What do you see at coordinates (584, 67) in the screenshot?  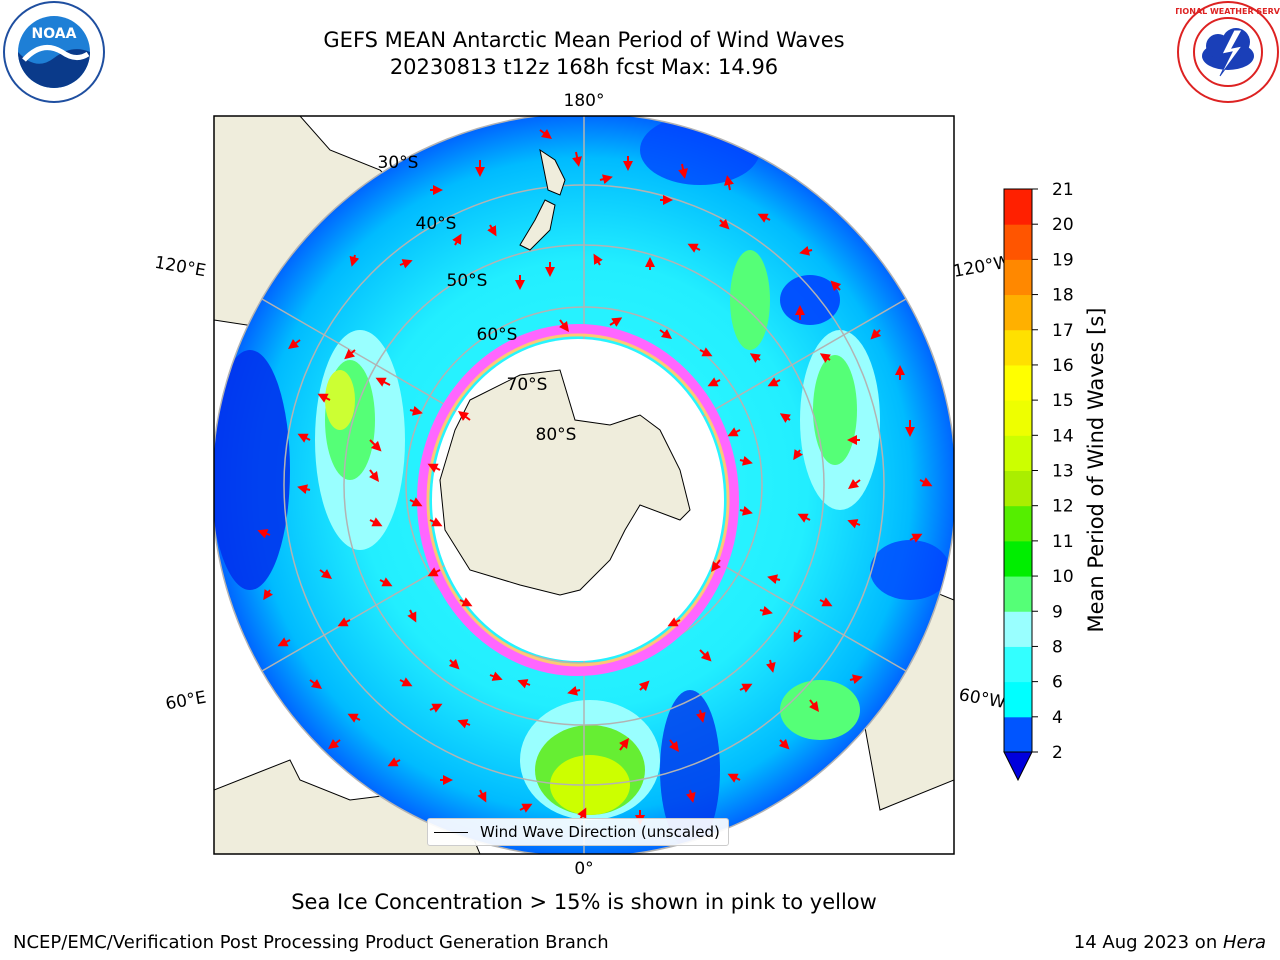 I see `plot-subtitle: 20230813 t12z 168h fcst Max: 14.96` at bounding box center [584, 67].